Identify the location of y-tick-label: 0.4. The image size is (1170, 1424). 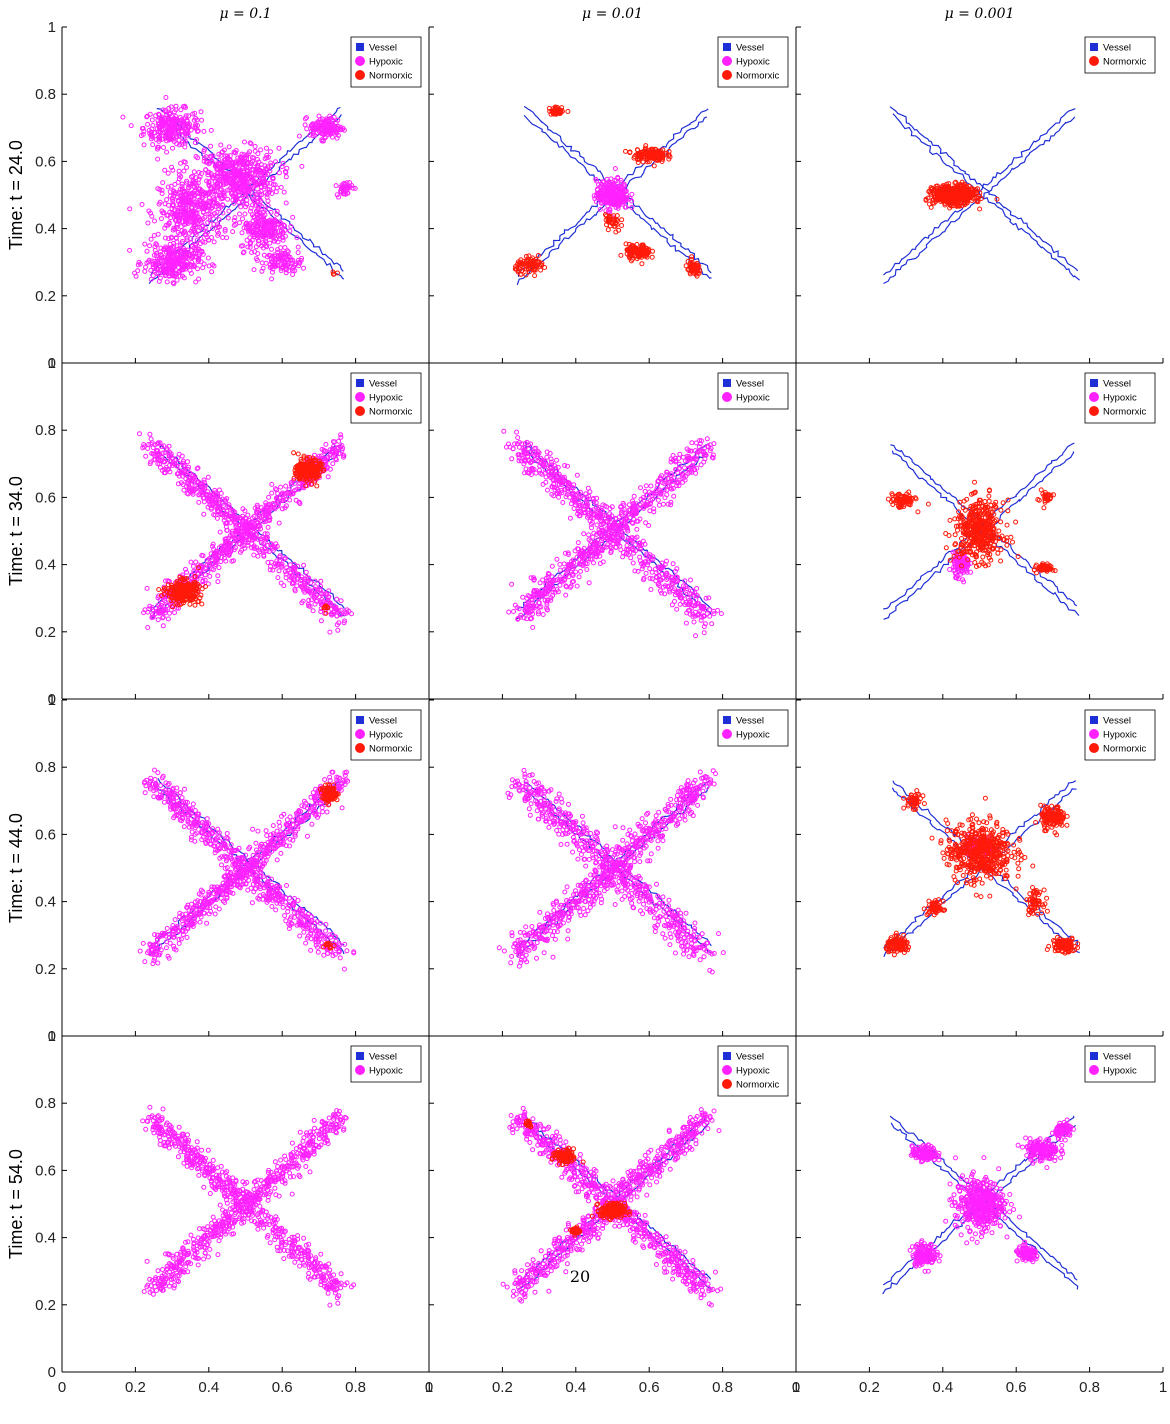
(45, 229).